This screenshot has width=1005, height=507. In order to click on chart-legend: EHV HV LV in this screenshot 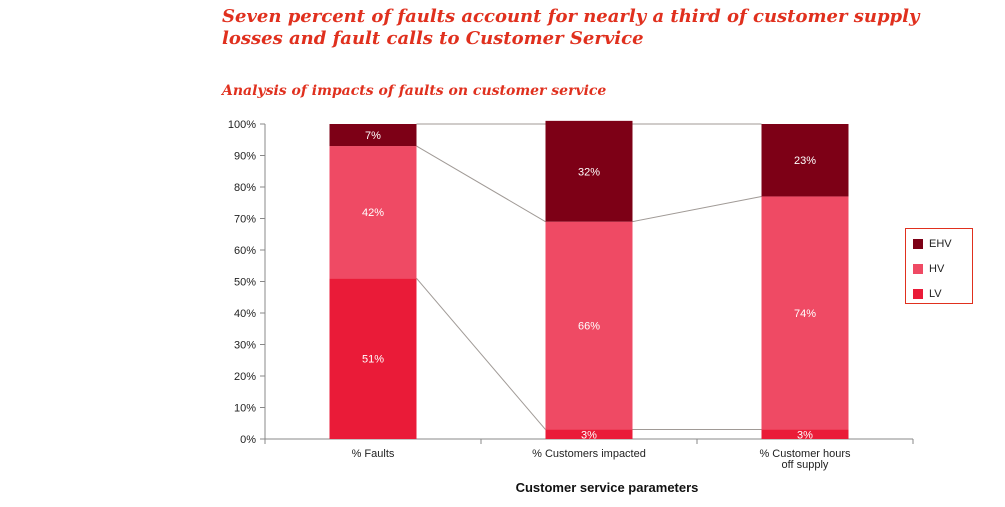, I will do `click(939, 266)`.